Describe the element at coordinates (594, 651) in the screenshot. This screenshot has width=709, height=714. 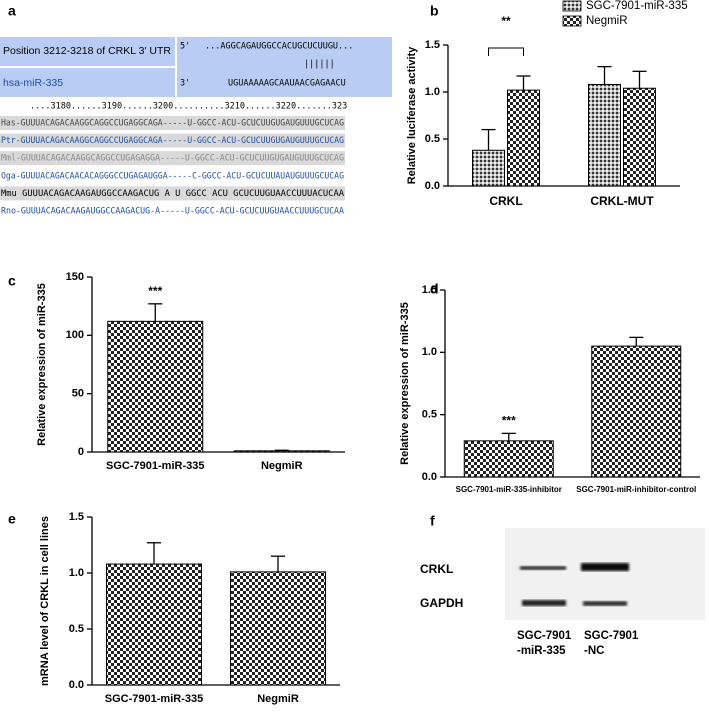
I see `blot-lane-label: -NC` at that location.